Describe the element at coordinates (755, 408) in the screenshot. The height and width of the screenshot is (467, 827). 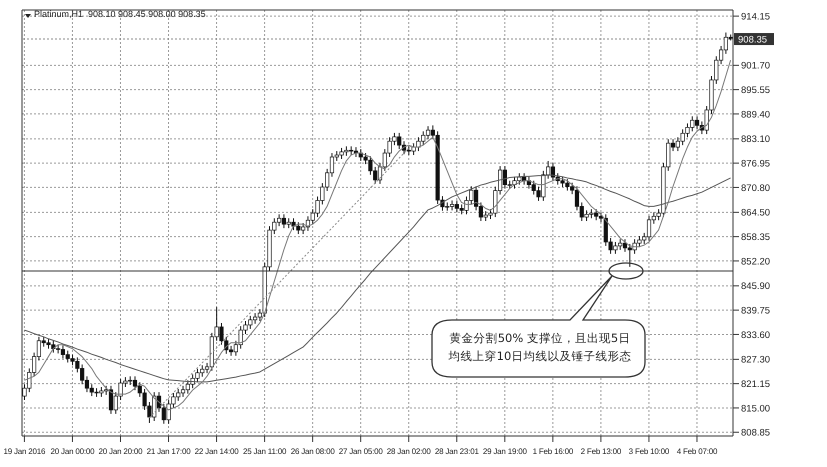
I see `y-tick-label: 815.00` at that location.